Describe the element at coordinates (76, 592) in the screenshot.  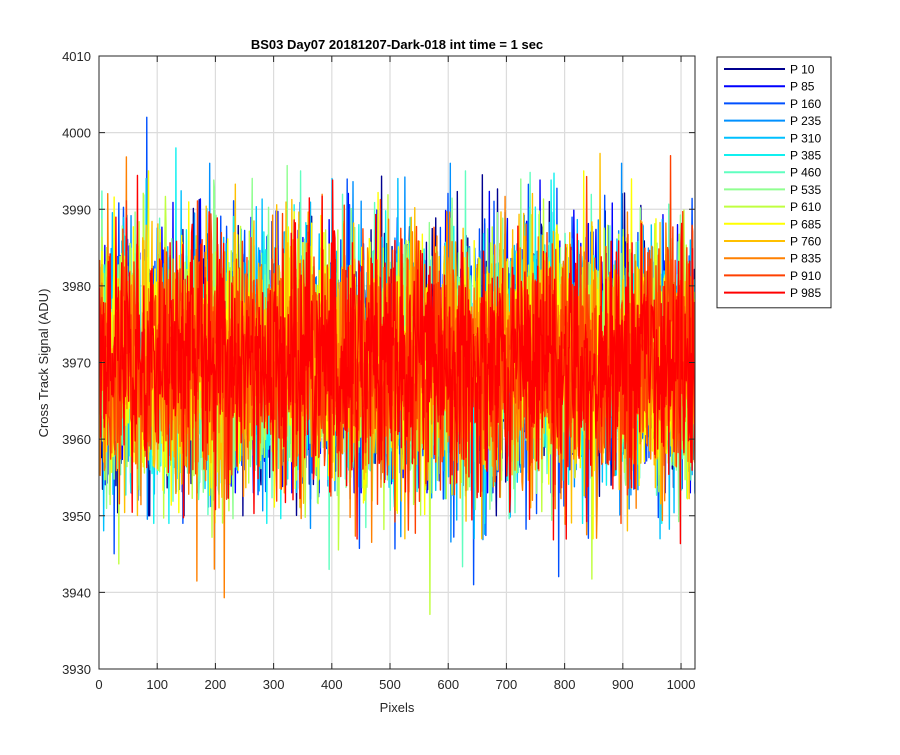
I see `y-tick-label: 3940` at that location.